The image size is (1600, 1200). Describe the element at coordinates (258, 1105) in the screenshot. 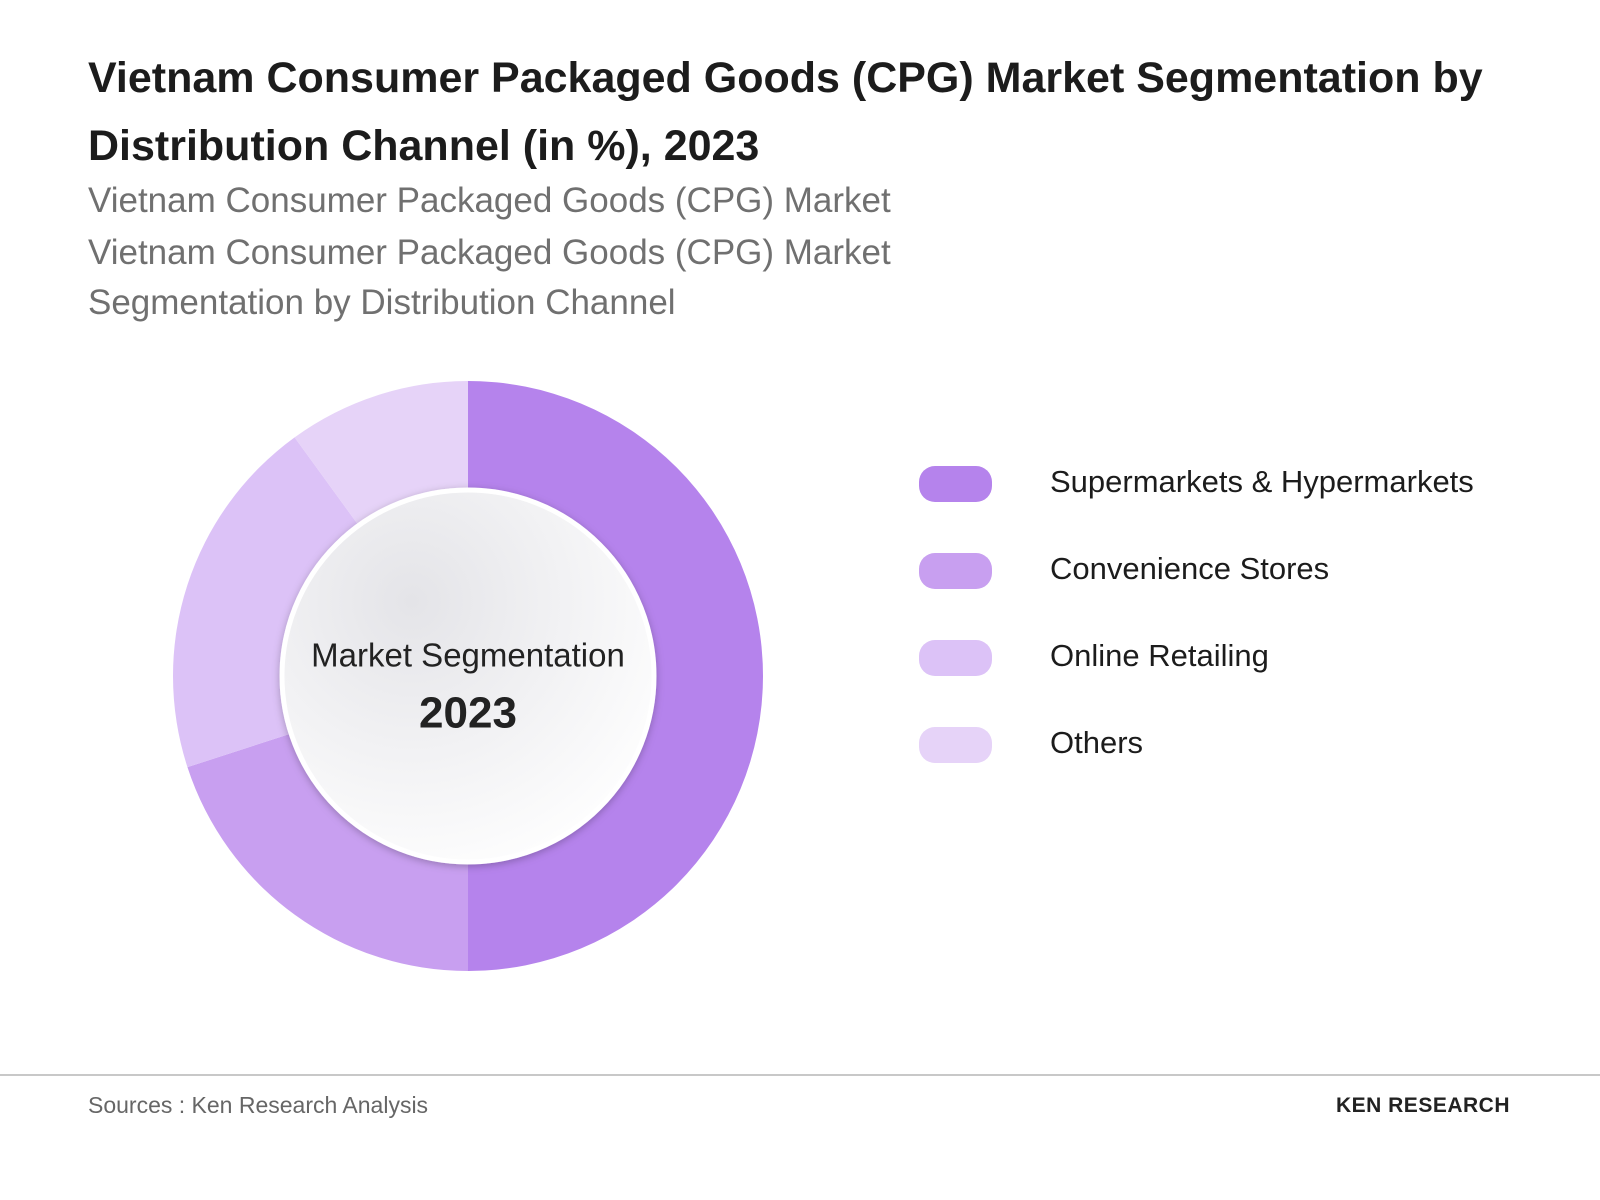

I see `source: Sources : Ken Research Analysis` at that location.